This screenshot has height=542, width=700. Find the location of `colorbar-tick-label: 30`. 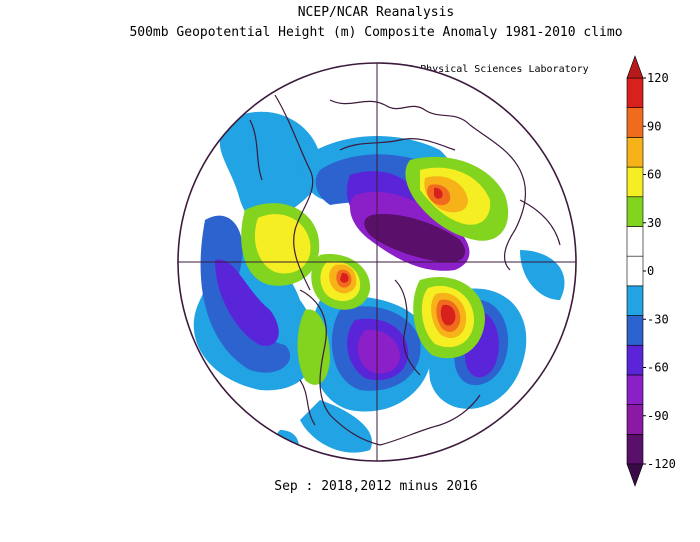

colorbar-tick-label: 30 is located at coordinates (654, 223).